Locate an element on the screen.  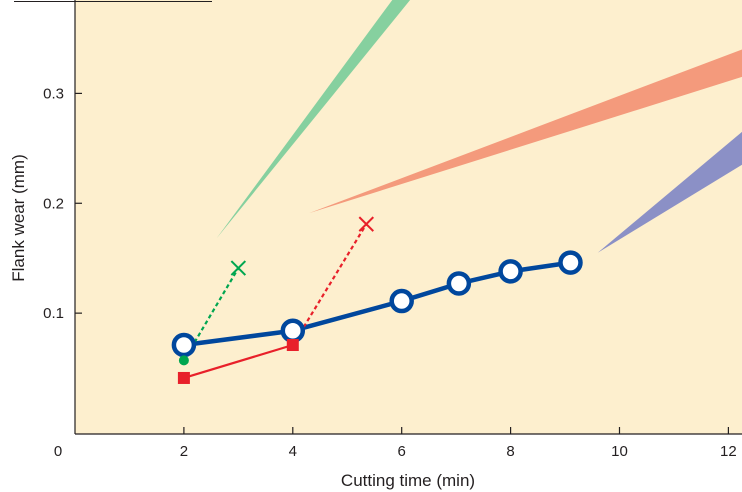
y-tick-label: 0.3 is located at coordinates (53, 93).